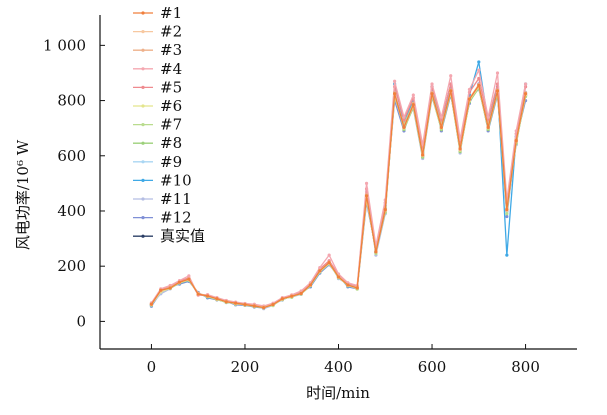 This screenshot has width=607, height=415. Describe the element at coordinates (176, 199) in the screenshot. I see `legend-label: #11` at that location.